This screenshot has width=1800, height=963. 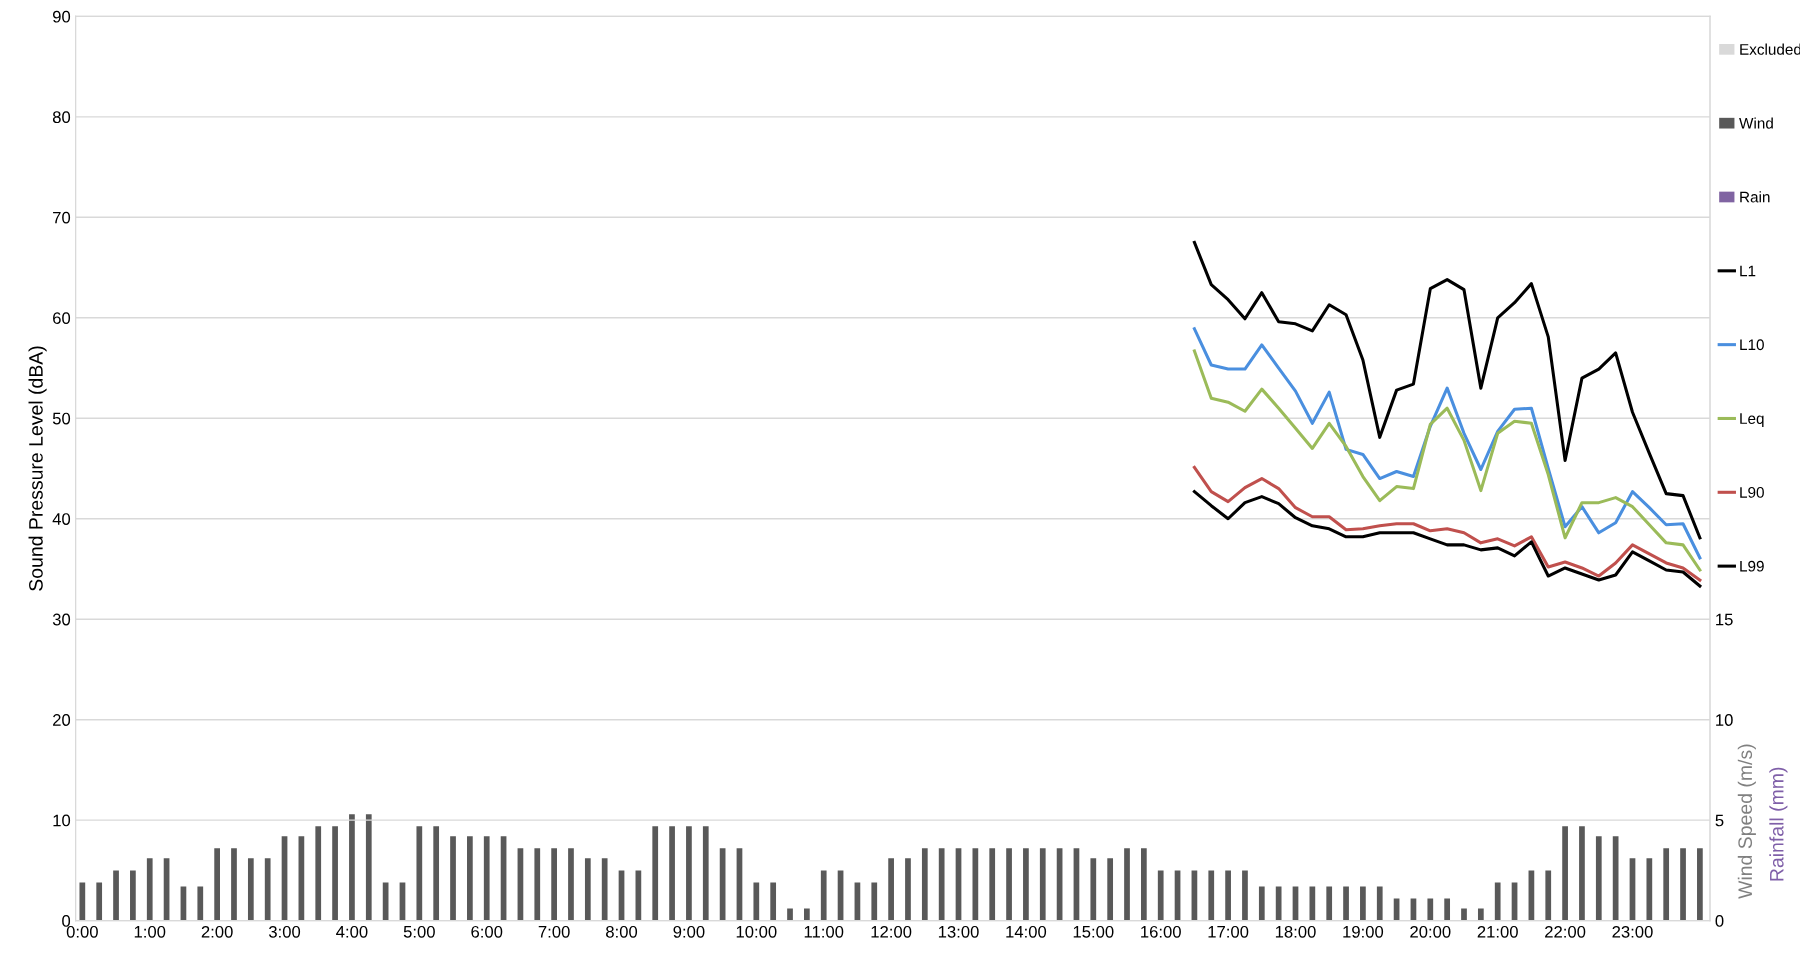 I want to click on x-tick-label: 11:00, so click(x=824, y=931).